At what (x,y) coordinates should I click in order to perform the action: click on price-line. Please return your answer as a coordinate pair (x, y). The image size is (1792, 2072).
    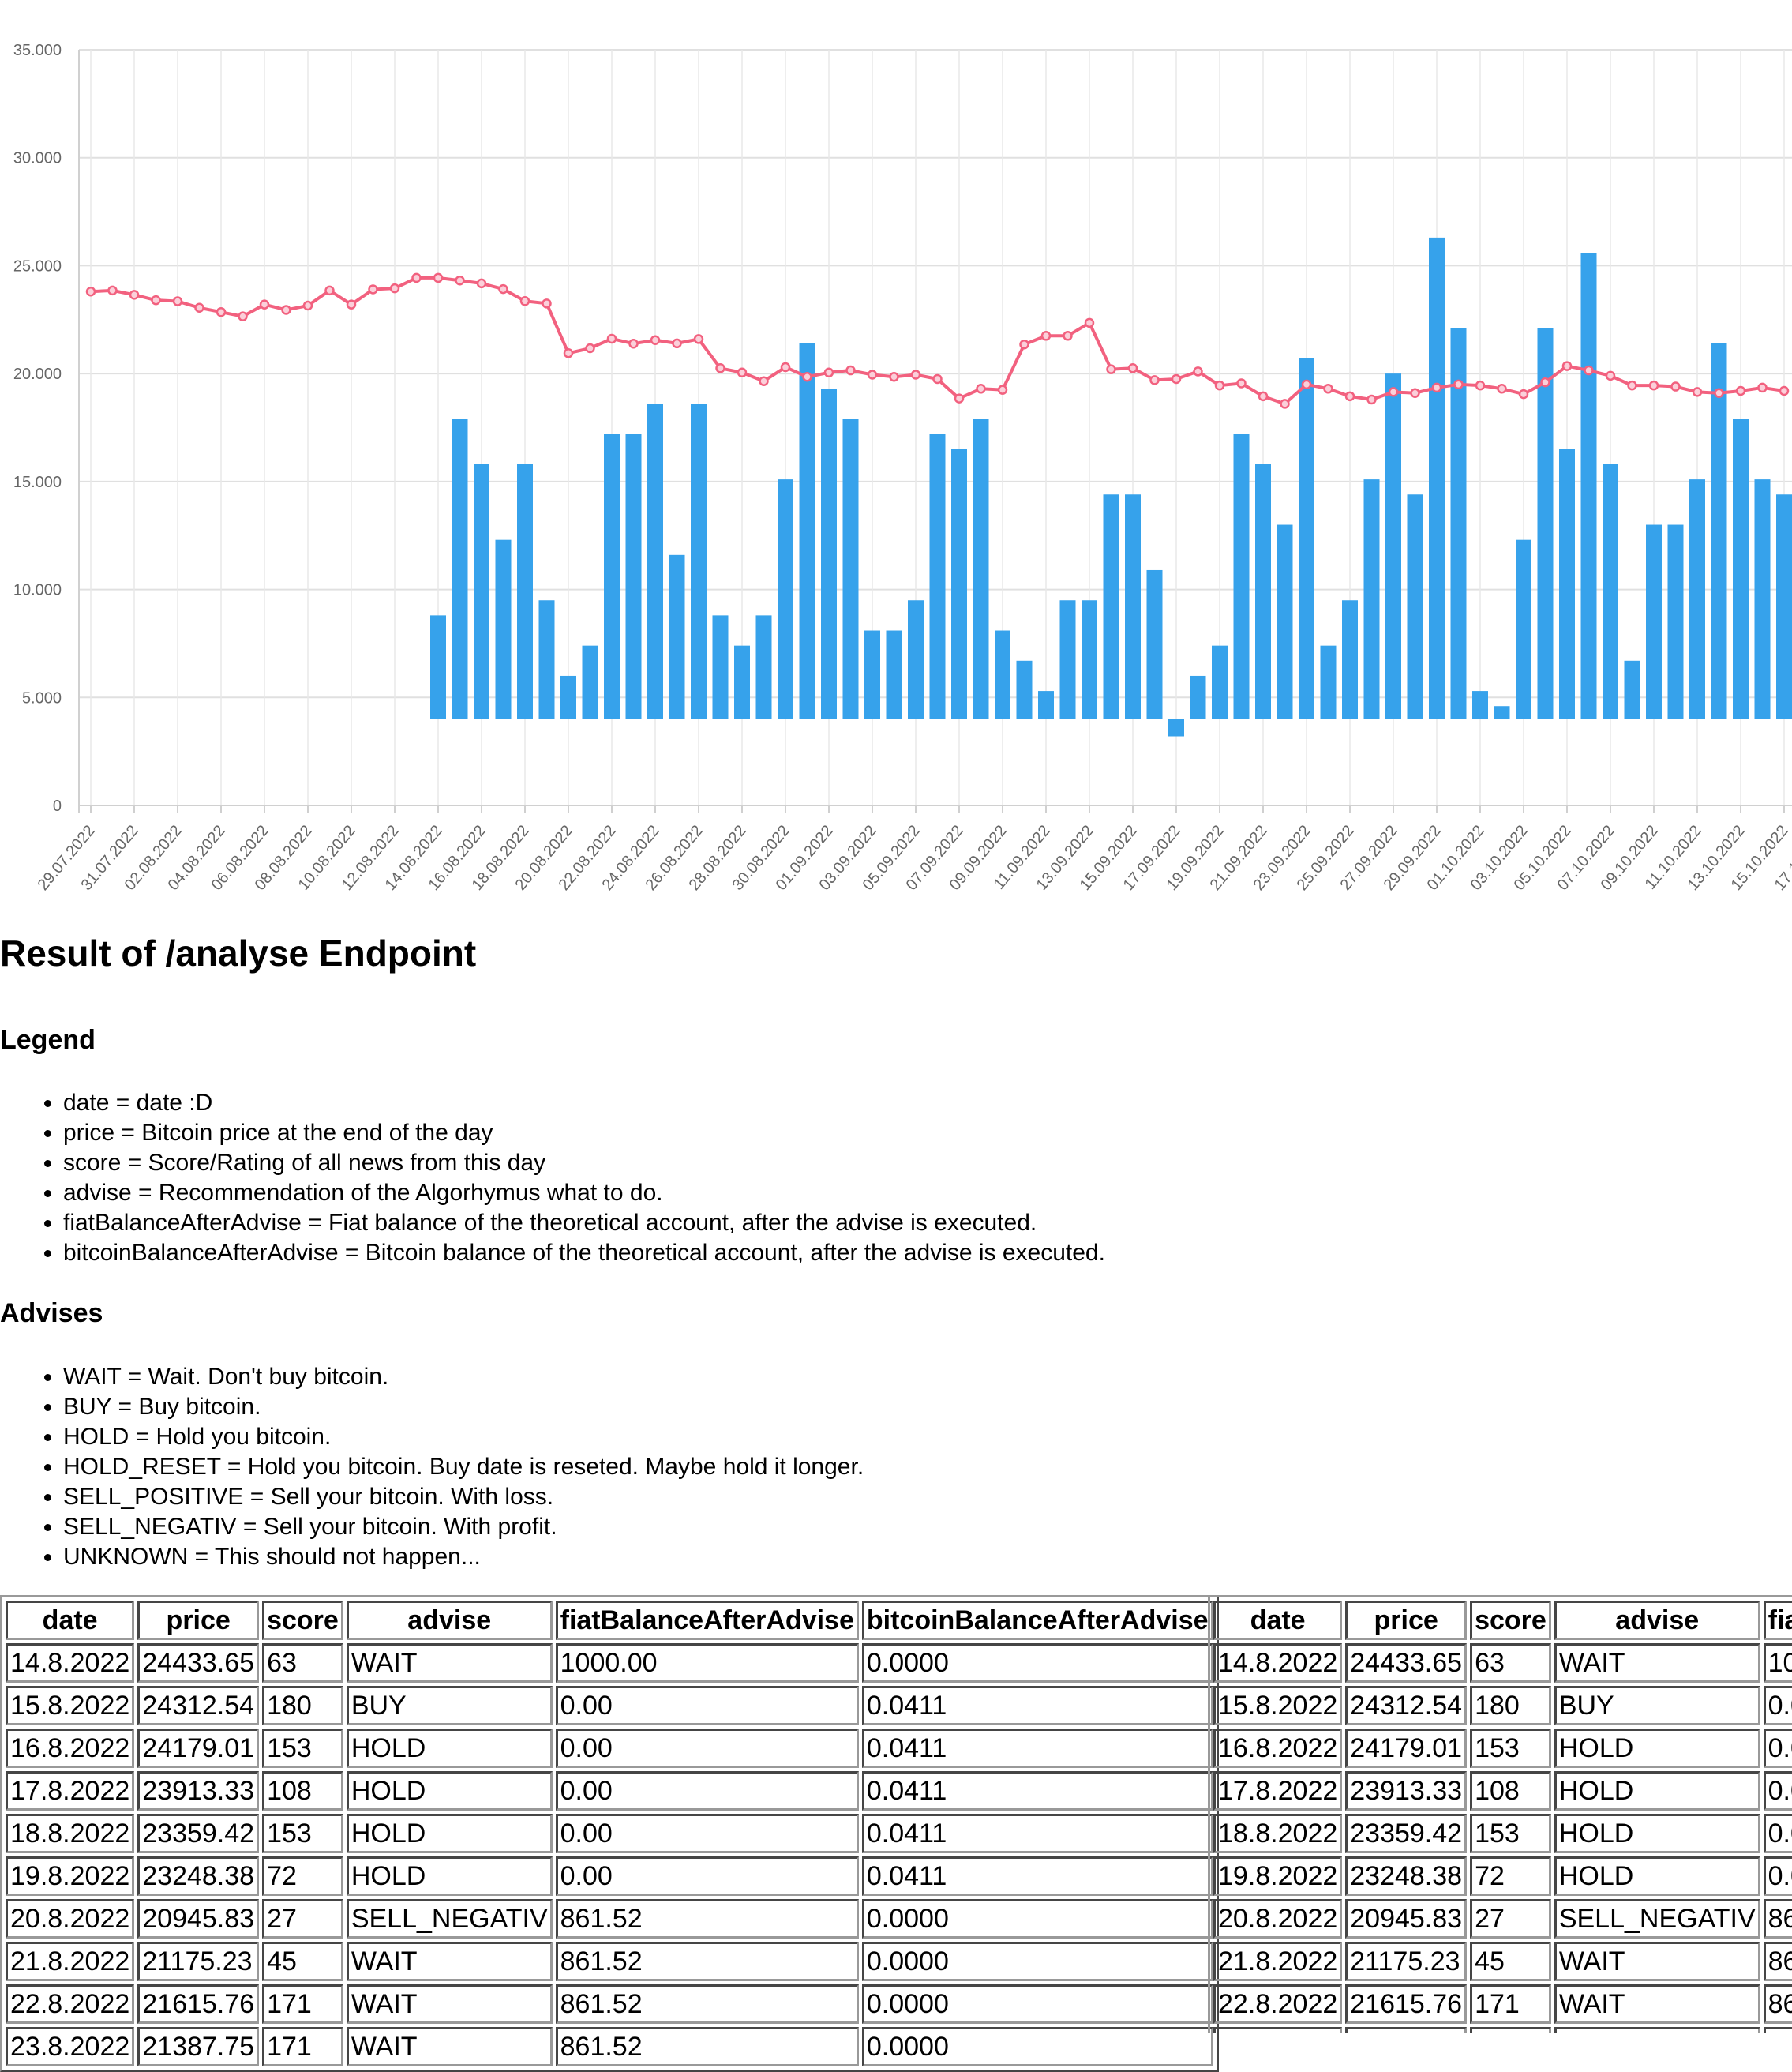
    Looking at the image, I should click on (938, 341).